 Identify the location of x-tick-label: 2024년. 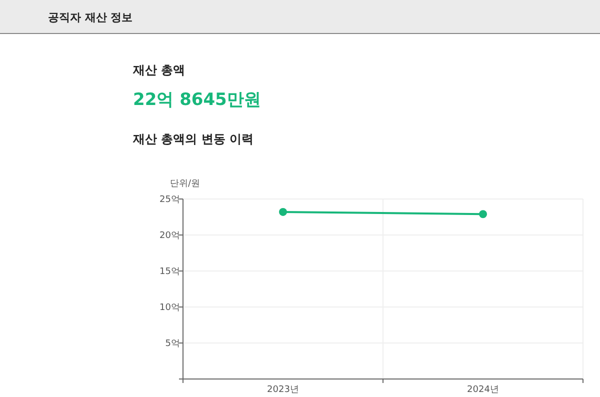
(483, 390).